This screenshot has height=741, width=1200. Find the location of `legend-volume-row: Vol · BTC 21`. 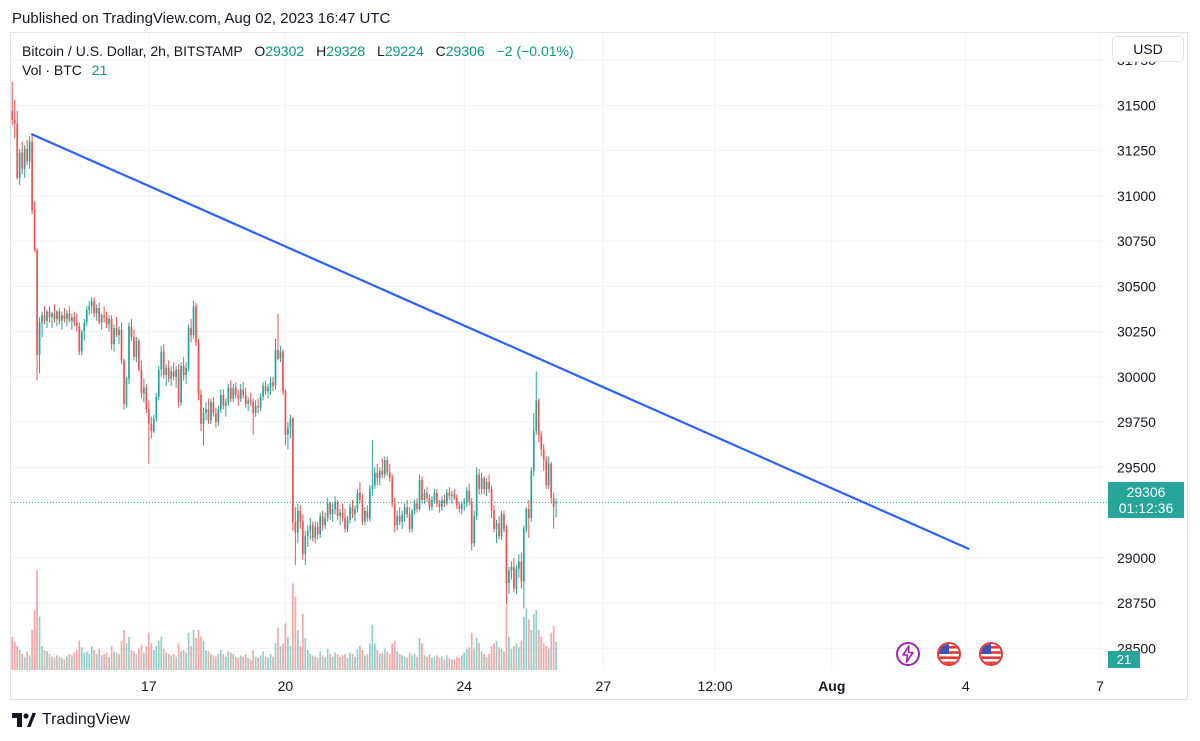

legend-volume-row: Vol · BTC 21 is located at coordinates (298, 70).